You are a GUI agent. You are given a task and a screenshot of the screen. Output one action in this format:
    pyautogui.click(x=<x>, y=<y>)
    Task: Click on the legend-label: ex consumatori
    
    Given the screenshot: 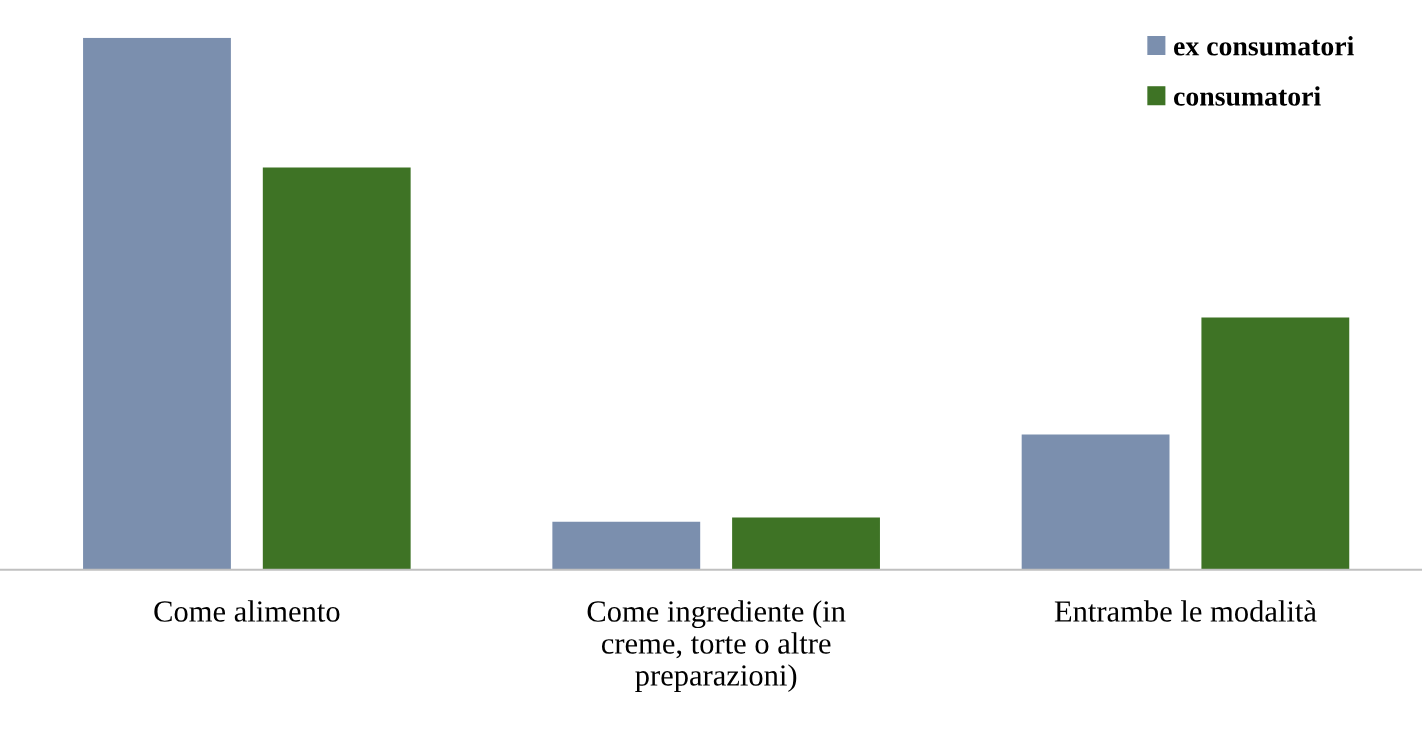 What is the action you would take?
    pyautogui.click(x=1263, y=46)
    